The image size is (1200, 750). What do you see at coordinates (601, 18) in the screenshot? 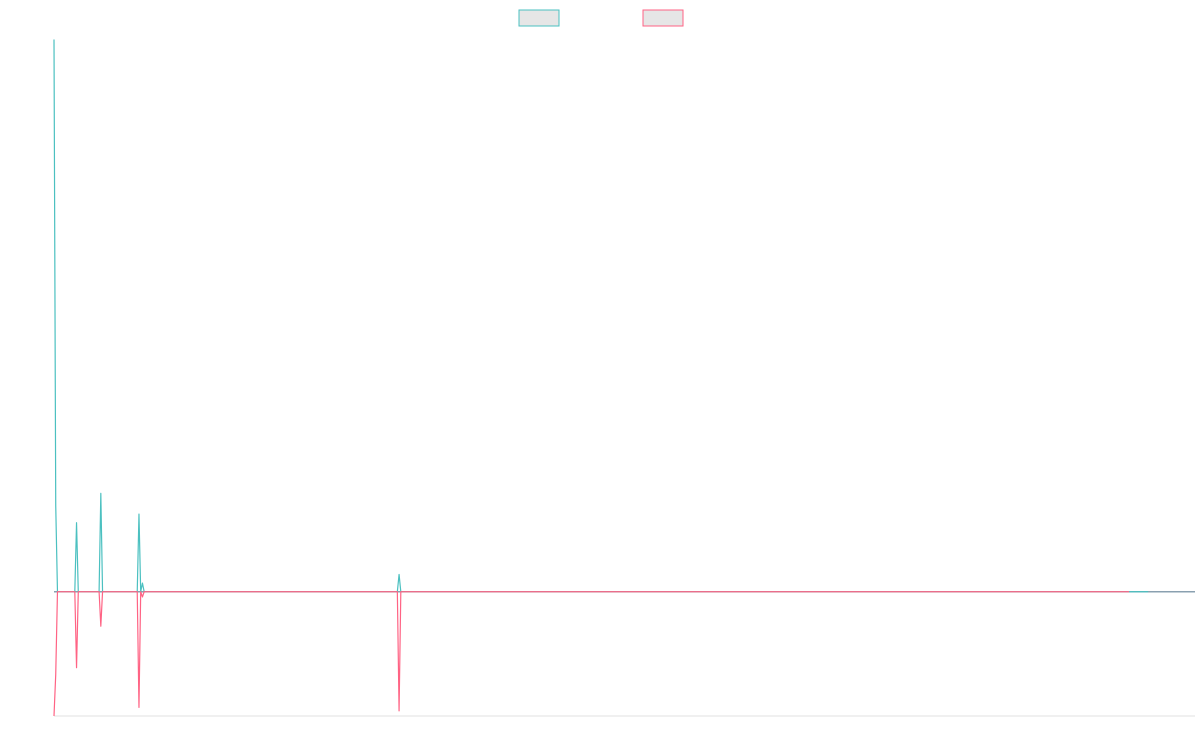
I see `chart-legend` at bounding box center [601, 18].